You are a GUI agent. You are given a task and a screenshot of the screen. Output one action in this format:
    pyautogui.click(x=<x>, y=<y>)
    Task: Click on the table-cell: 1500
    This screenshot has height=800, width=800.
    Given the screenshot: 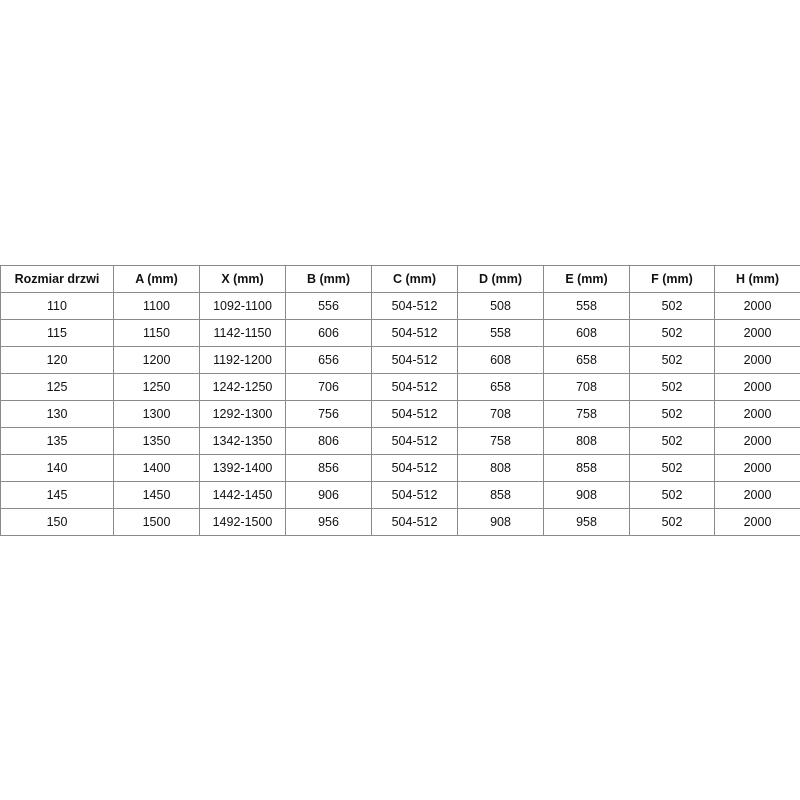 What is the action you would take?
    pyautogui.click(x=156, y=522)
    